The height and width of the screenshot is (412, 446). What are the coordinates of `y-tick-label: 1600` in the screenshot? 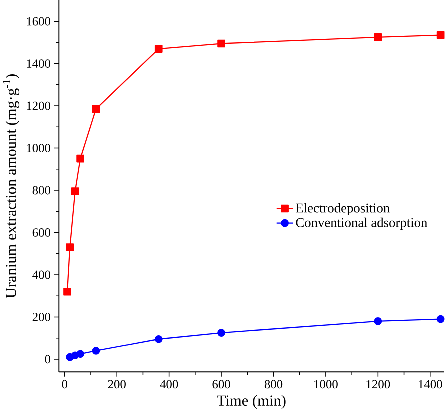 It's located at (39, 21).